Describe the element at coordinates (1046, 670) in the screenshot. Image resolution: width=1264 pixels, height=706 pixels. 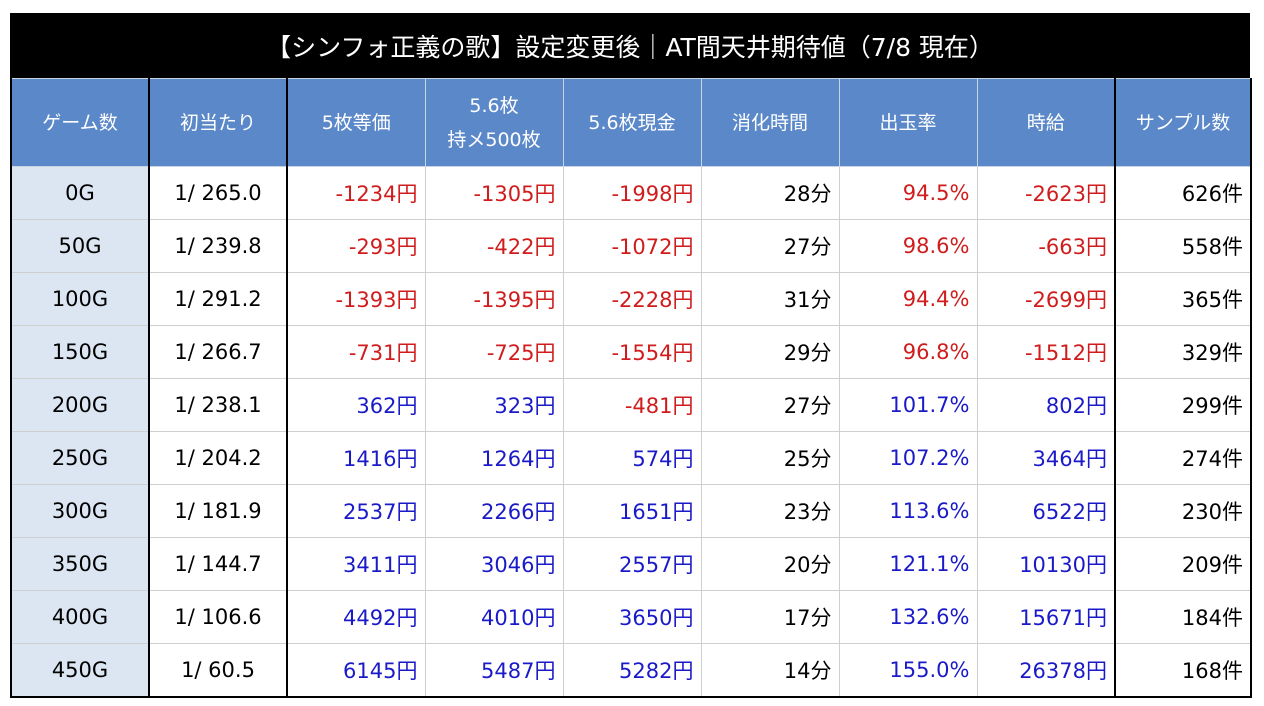
I see `hourly-cell: 26378円` at that location.